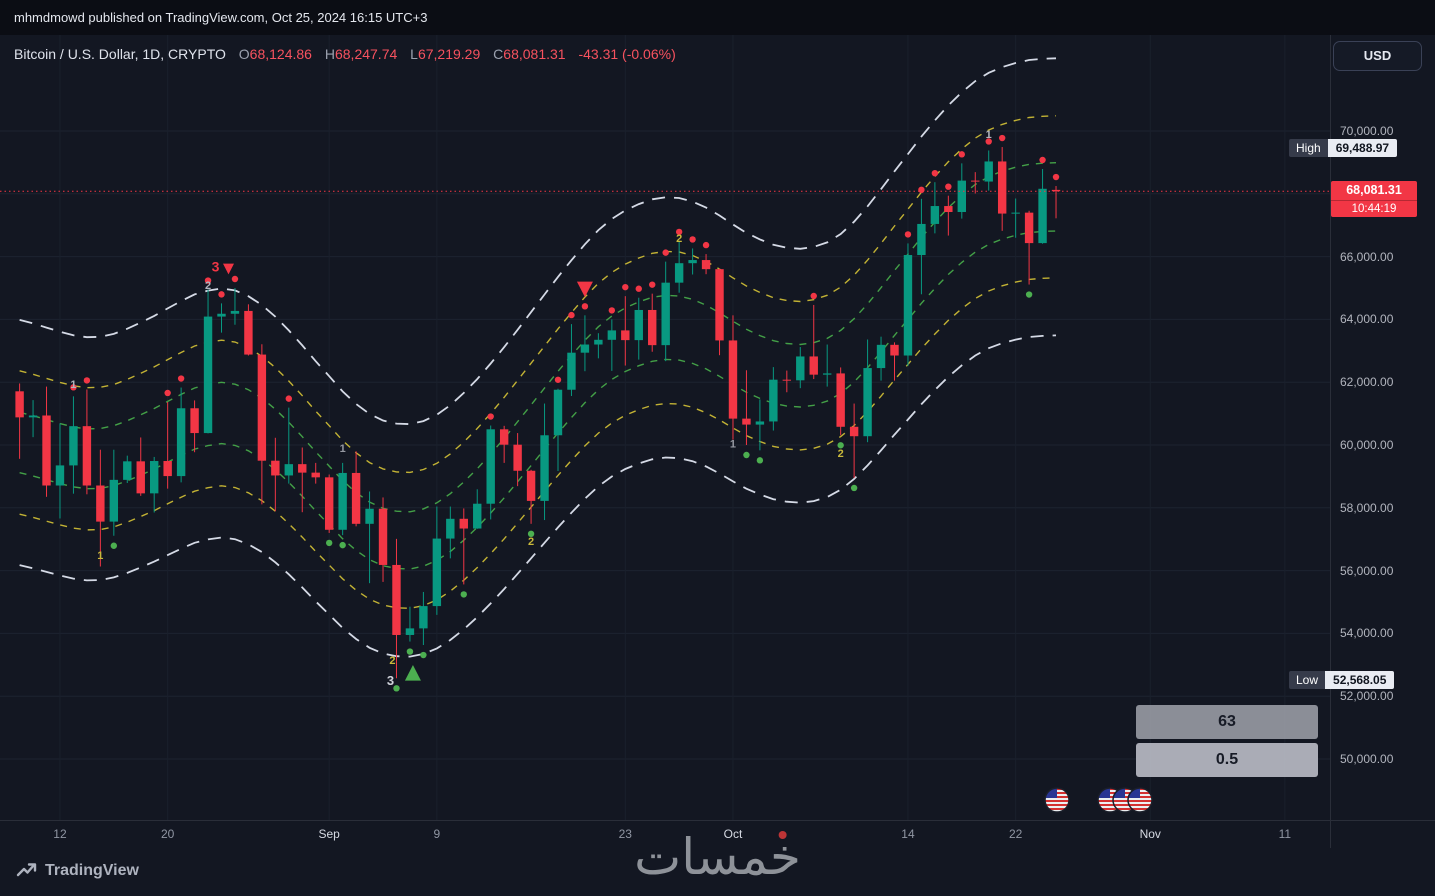 This screenshot has width=1435, height=896. I want to click on low-price-badge: Low 52,568.05, so click(1342, 680).